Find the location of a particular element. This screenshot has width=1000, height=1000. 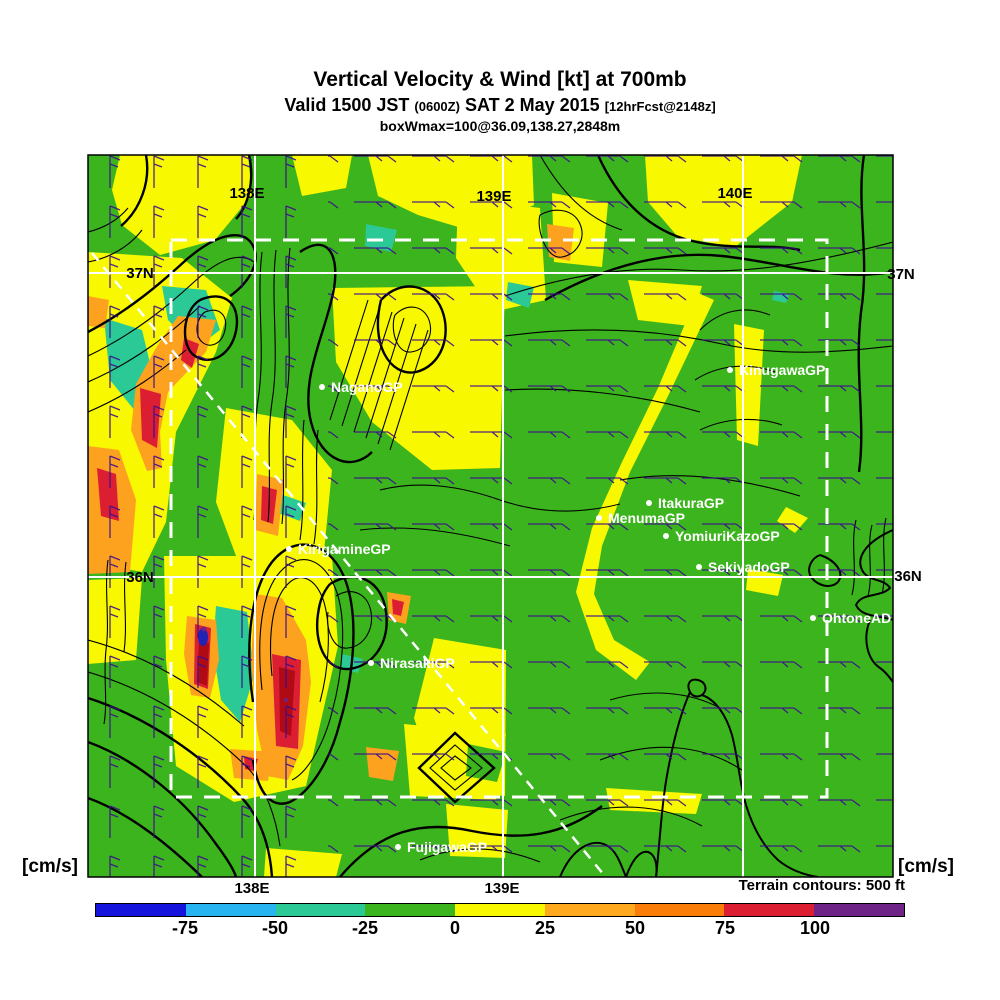

station-label: ItakuraGP is located at coordinates (691, 503).